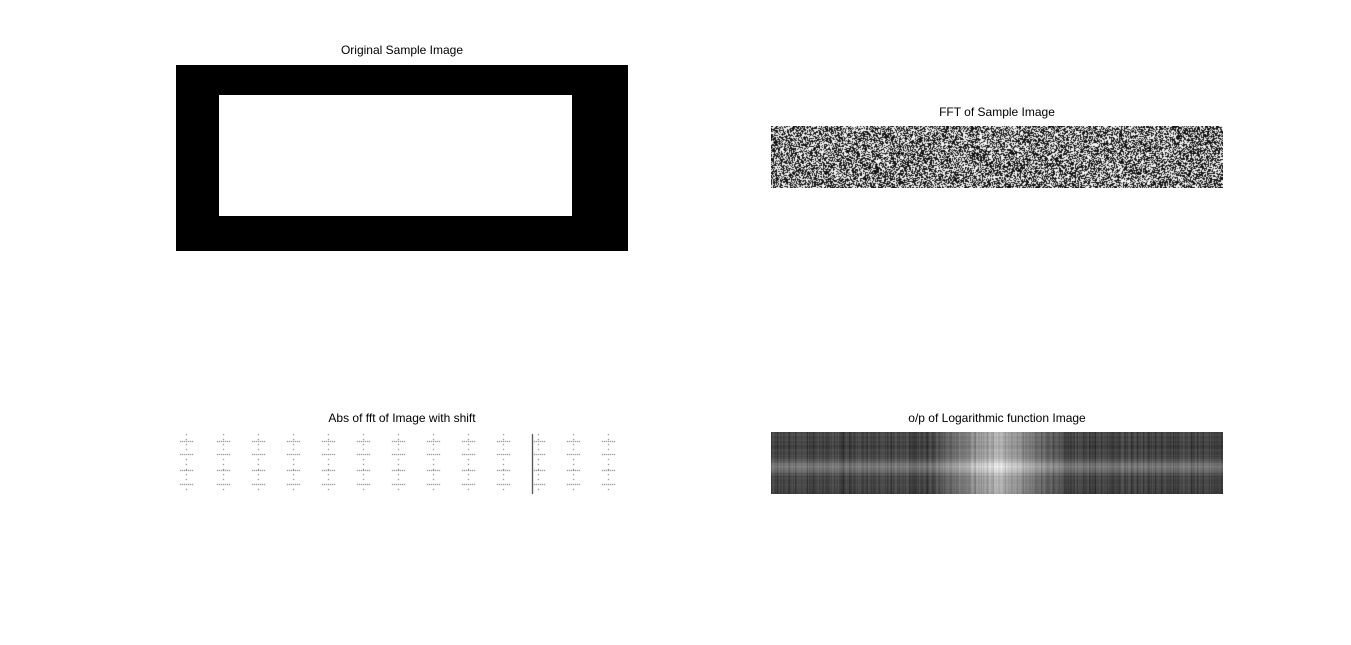  I want to click on log-grid-canvas, so click(997, 463).